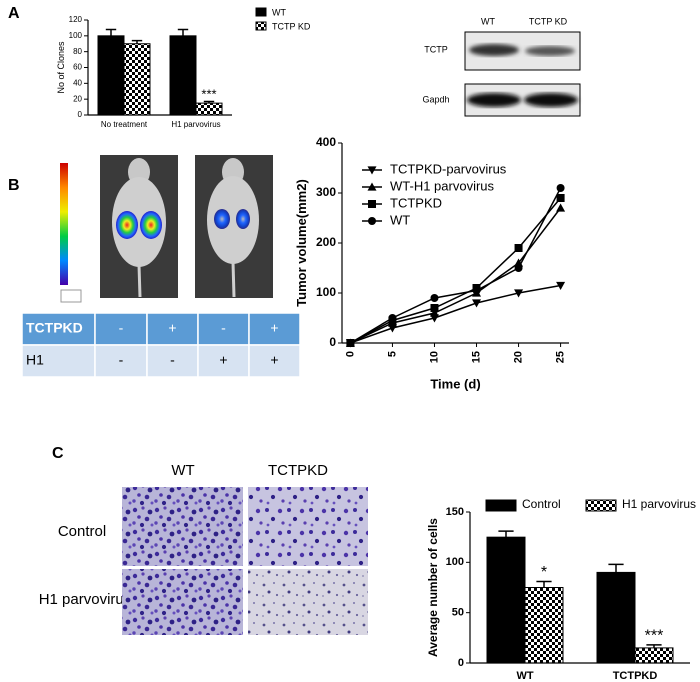 The width and height of the screenshot is (700, 682). What do you see at coordinates (85, 599) in the screenshot?
I see `image-row: H1 parvovirus` at bounding box center [85, 599].